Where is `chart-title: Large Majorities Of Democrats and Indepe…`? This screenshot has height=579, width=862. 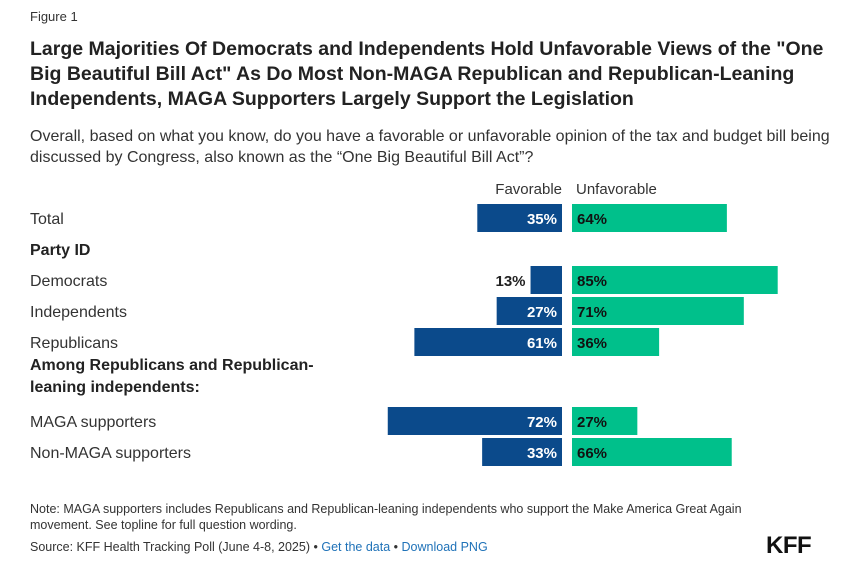 chart-title: Large Majorities Of Democrats and Indepe… is located at coordinates (427, 74).